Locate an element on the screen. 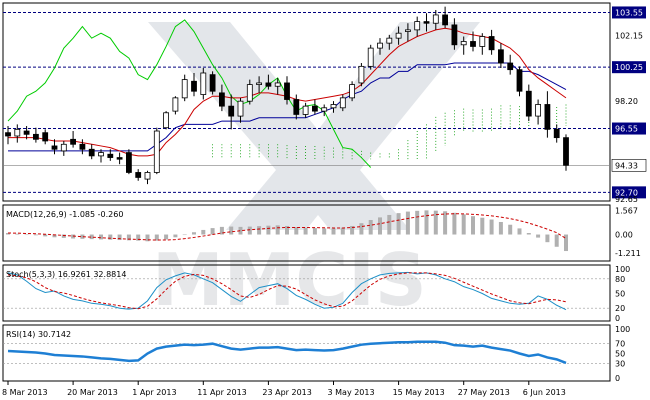 Image resolution: width=650 pixels, height=400 pixels. date-label: 8 Mar 2013 is located at coordinates (25, 392).